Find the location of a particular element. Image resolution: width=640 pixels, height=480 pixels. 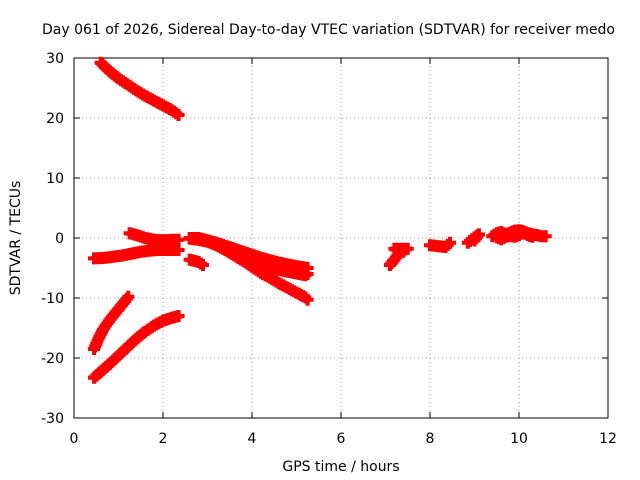

y-tick-label: 10 is located at coordinates (55, 179).